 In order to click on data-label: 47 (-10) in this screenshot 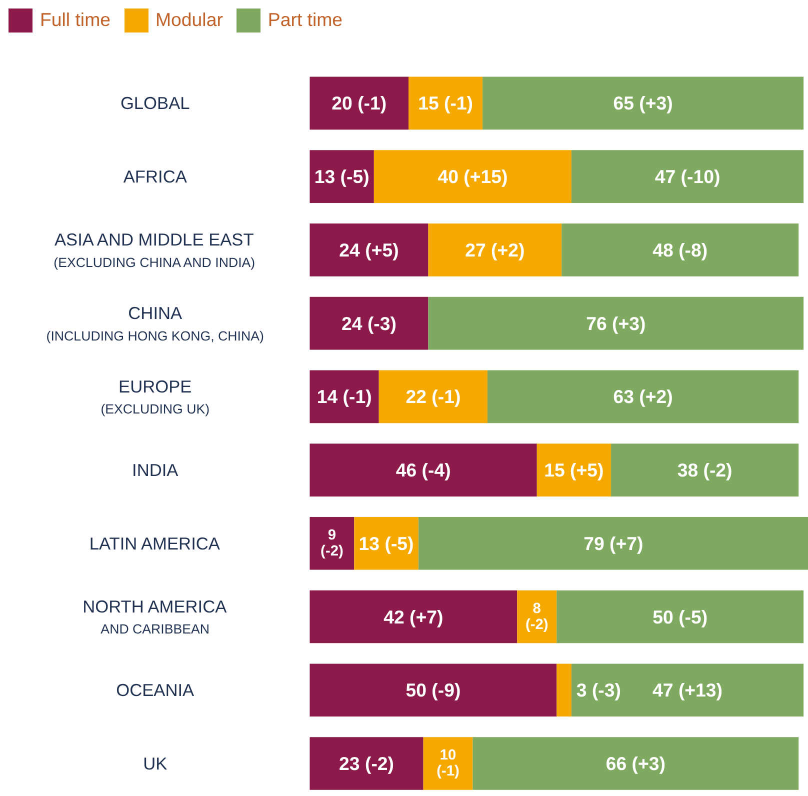, I will do `click(687, 177)`.